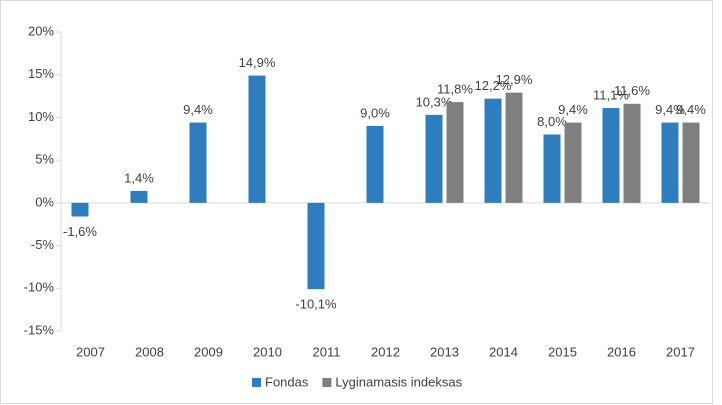 The height and width of the screenshot is (405, 722). What do you see at coordinates (267, 351) in the screenshot?
I see `x-tick-label: 2010` at bounding box center [267, 351].